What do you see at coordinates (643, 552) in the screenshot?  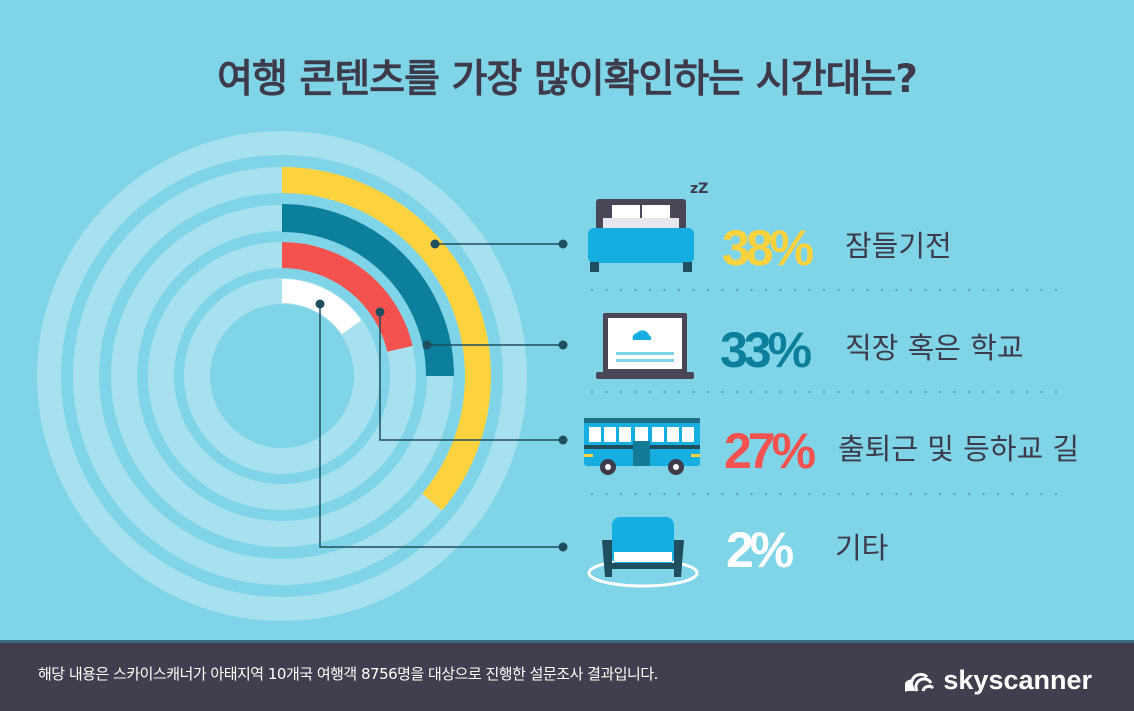 I see `armchair-icon` at bounding box center [643, 552].